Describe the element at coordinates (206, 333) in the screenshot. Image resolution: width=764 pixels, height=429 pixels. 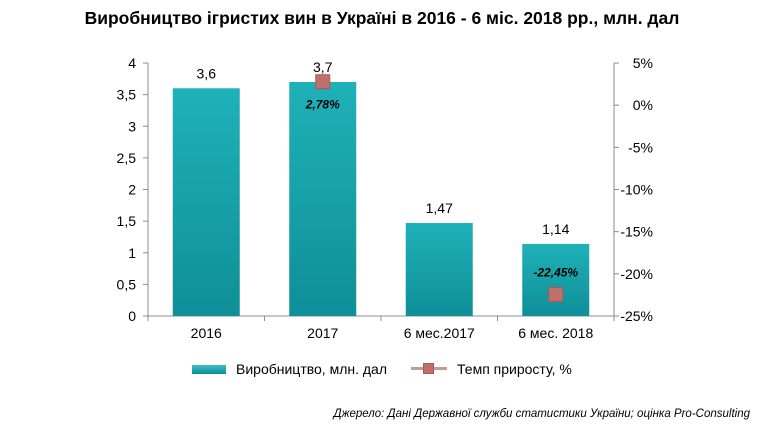
I see `x-tick-label: 2016` at that location.